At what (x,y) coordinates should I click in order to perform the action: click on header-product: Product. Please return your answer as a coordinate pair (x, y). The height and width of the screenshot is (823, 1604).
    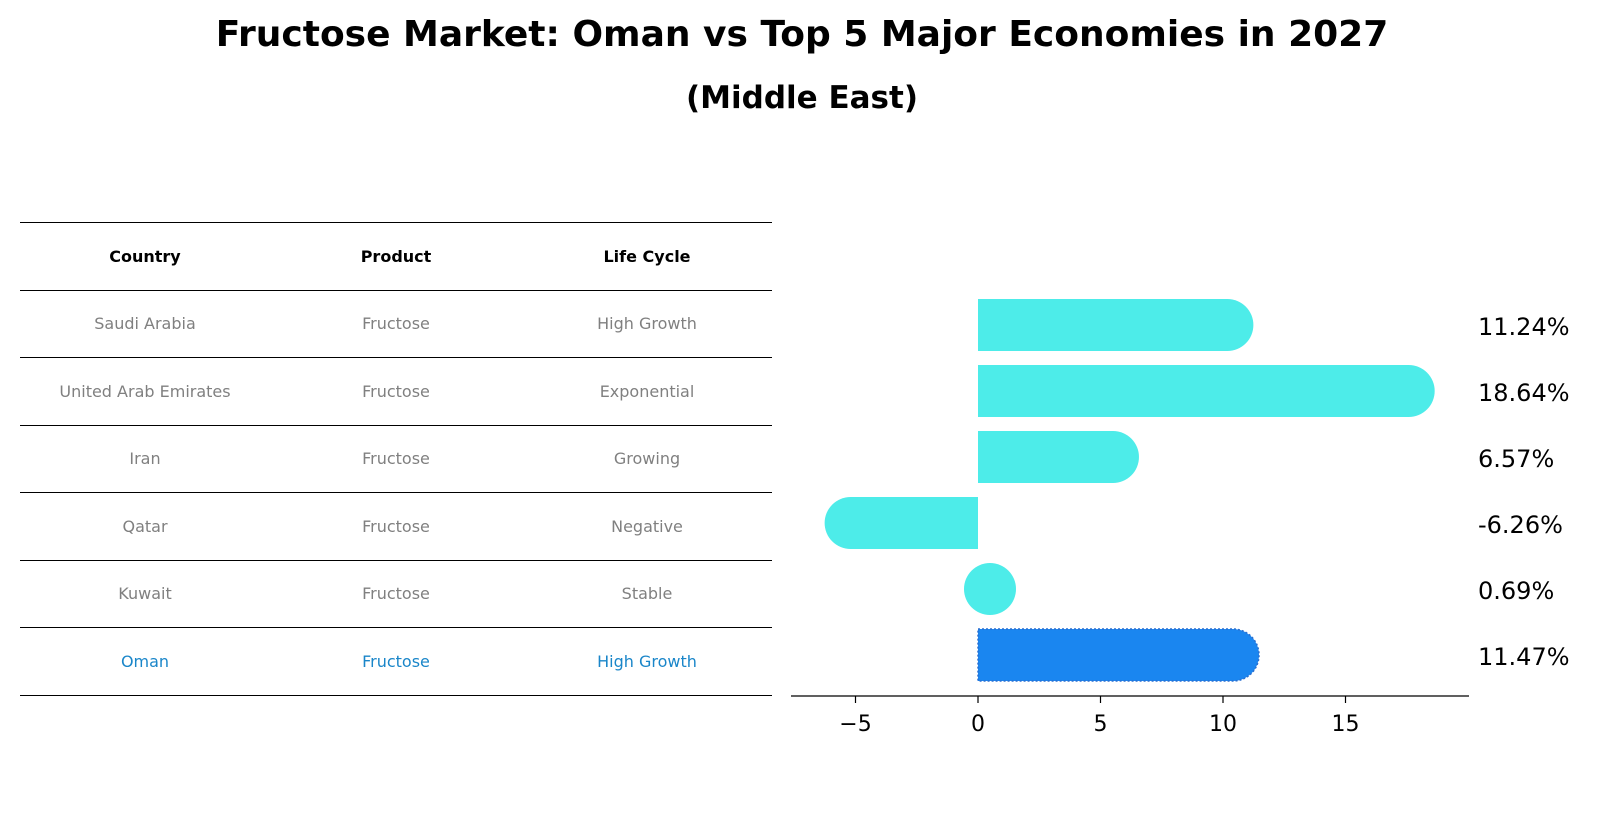
    Looking at the image, I should click on (396, 256).